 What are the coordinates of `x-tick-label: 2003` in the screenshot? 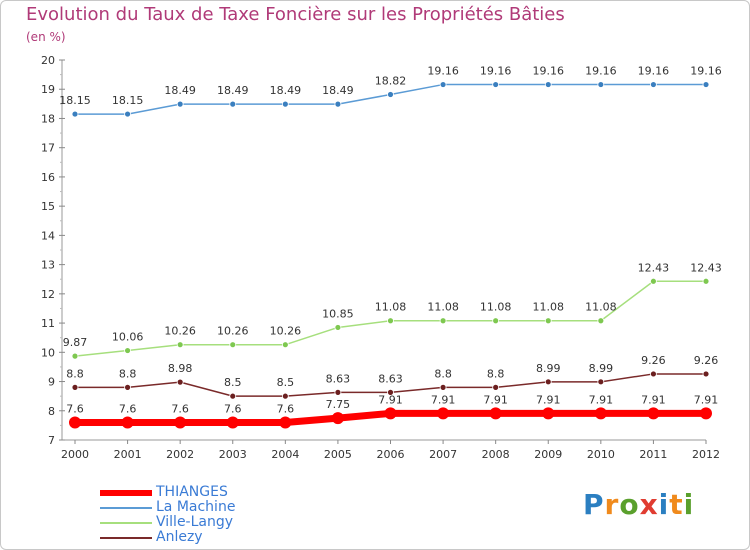 It's located at (233, 454).